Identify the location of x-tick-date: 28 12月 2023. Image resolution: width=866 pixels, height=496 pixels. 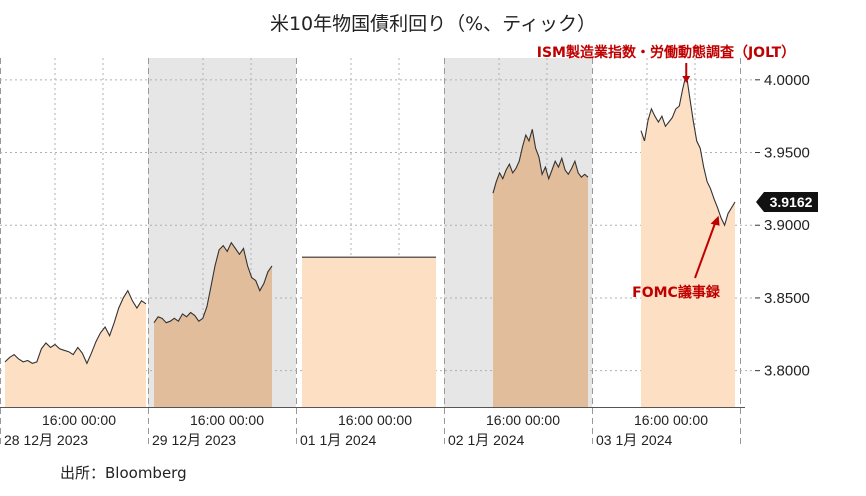
(46, 440).